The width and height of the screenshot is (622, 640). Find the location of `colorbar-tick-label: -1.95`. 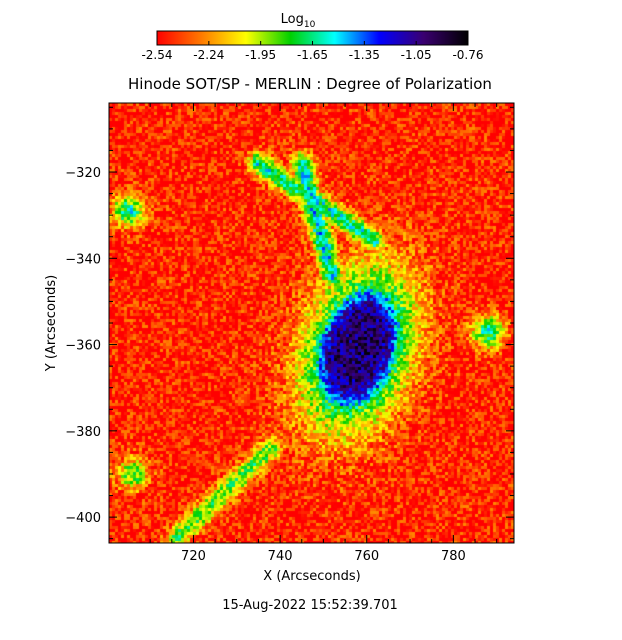

colorbar-tick-label: -1.95 is located at coordinates (260, 55).